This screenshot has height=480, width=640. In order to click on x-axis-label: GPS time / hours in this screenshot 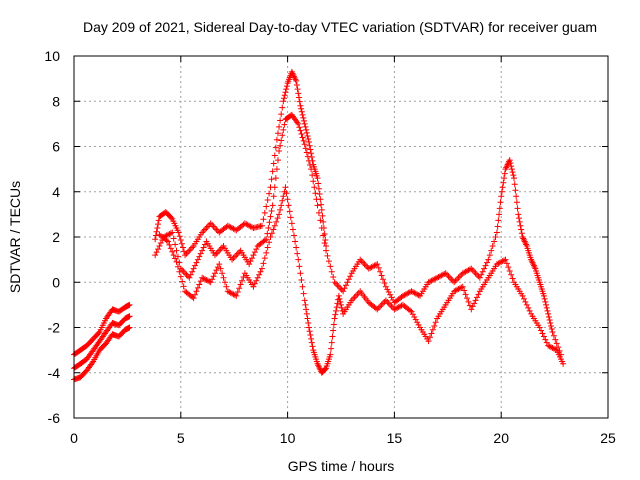, I will do `click(341, 466)`.